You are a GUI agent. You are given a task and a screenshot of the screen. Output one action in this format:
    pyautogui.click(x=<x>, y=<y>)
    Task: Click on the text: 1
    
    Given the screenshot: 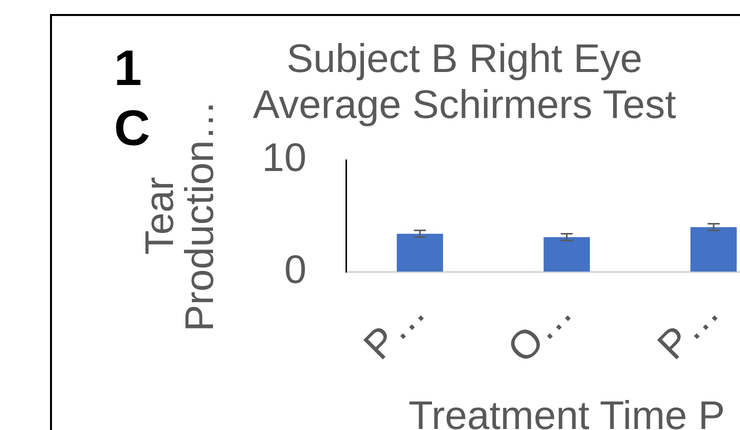 What is the action you would take?
    pyautogui.click(x=128, y=68)
    